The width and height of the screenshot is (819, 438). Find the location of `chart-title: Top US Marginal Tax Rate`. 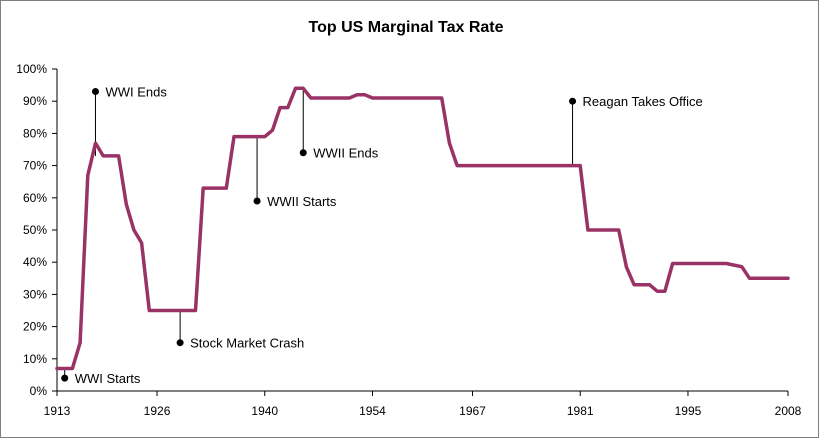

chart-title: Top US Marginal Tax Rate is located at coordinates (406, 27).